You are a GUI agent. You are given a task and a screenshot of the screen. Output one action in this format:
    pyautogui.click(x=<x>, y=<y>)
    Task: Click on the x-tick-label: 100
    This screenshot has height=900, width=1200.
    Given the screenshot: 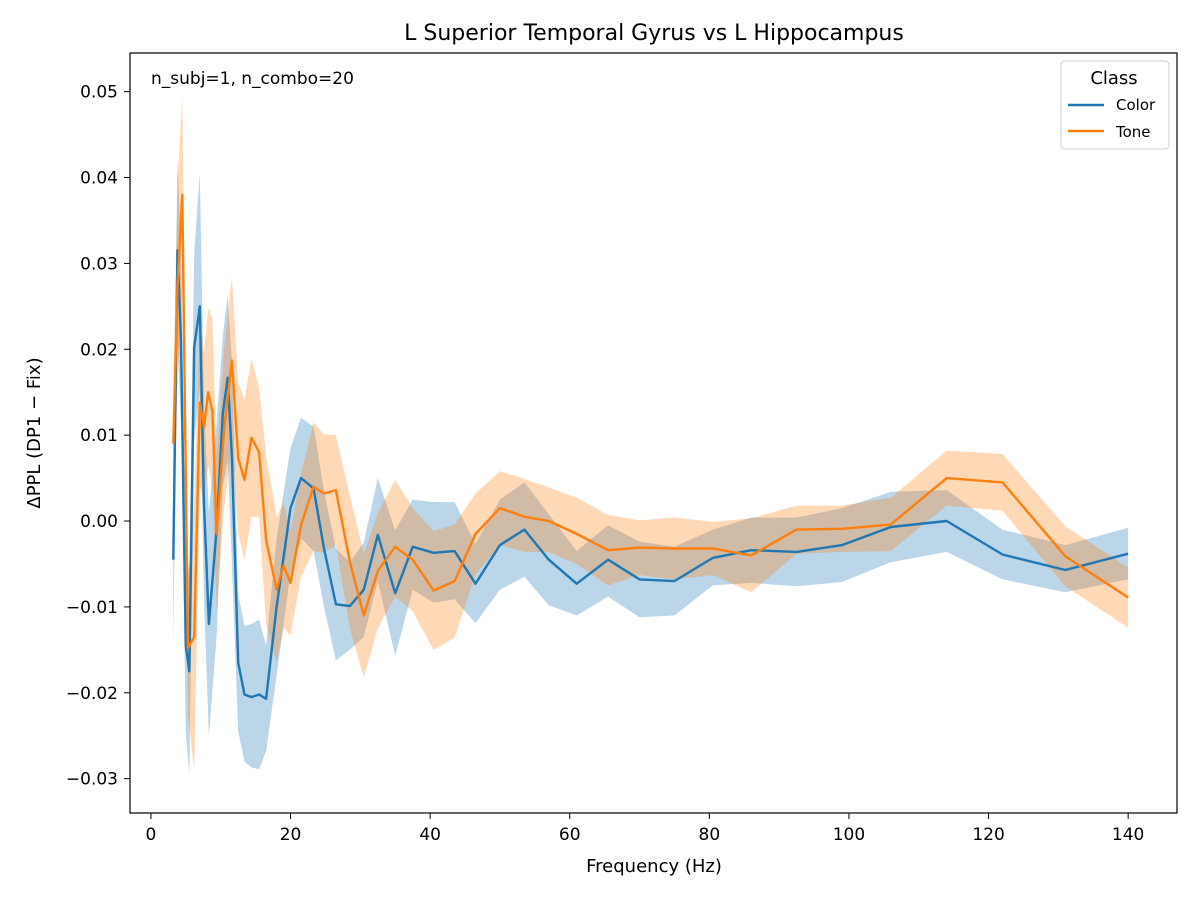 What is the action you would take?
    pyautogui.click(x=849, y=835)
    